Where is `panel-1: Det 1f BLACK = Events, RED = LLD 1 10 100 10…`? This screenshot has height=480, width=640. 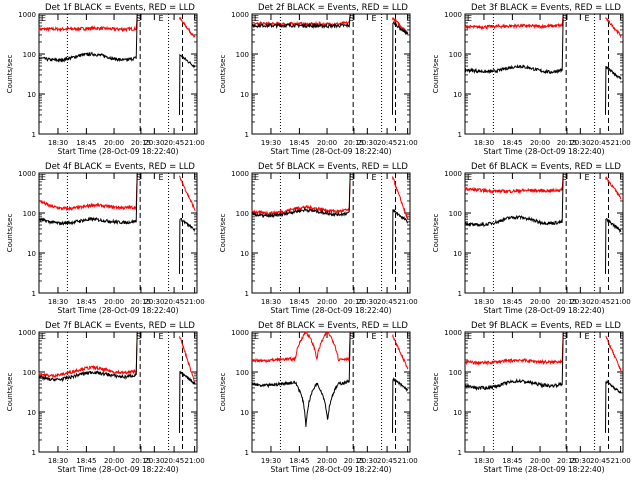 panel-1: Det 1f BLACK = Events, RED = LLD 1 10 100 10… is located at coordinates (105, 79).